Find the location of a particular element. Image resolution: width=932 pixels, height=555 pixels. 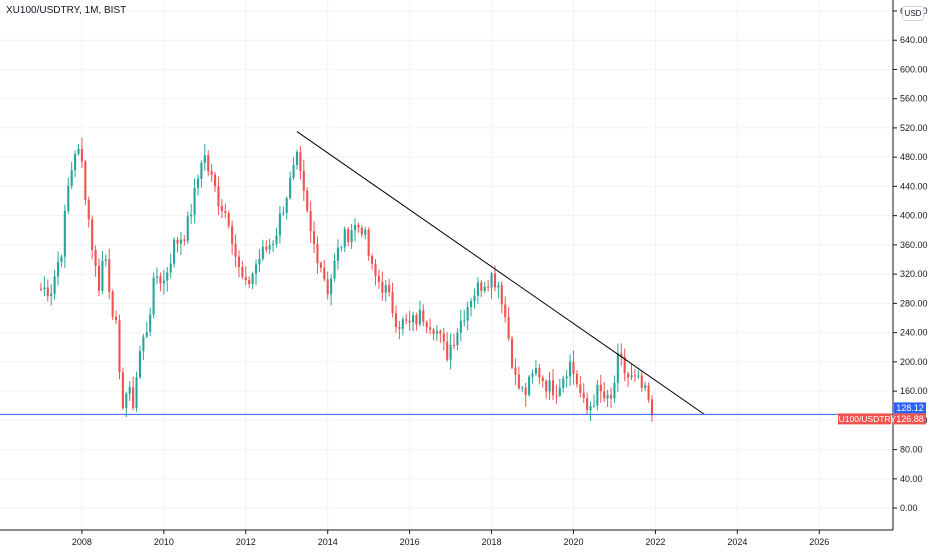

y-tick-label: 320.00 is located at coordinates (914, 274).